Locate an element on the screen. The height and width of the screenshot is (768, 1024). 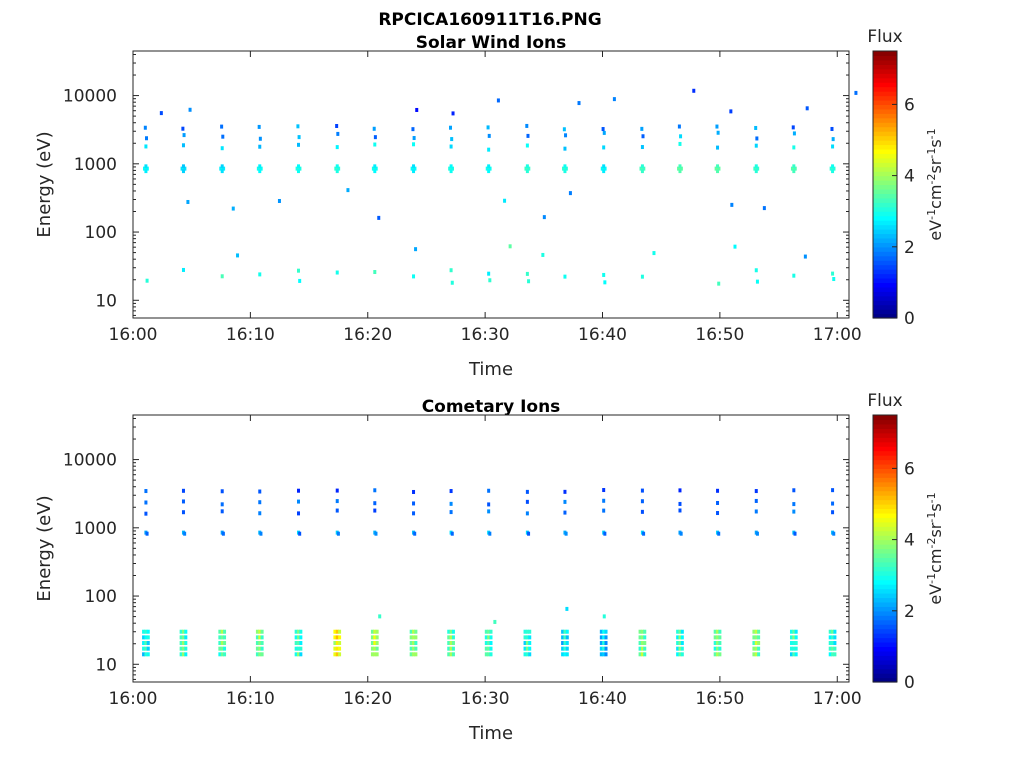
colorbar: 0 2 4 6 Flux eV-1cm-2sr-1s-1 is located at coordinates (906, 178).